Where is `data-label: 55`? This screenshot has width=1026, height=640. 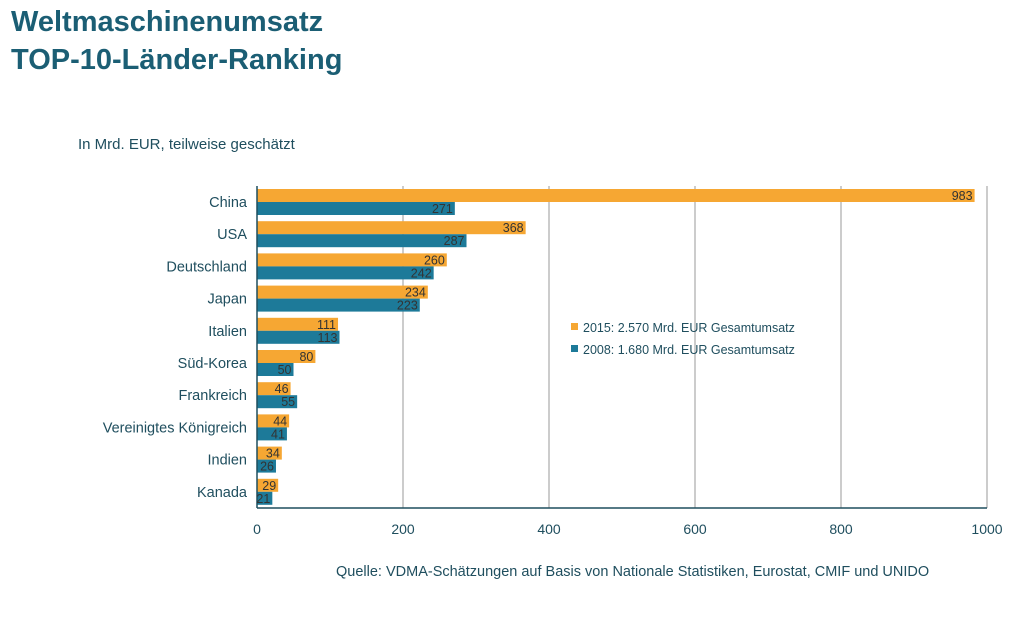
data-label: 55 is located at coordinates (288, 402).